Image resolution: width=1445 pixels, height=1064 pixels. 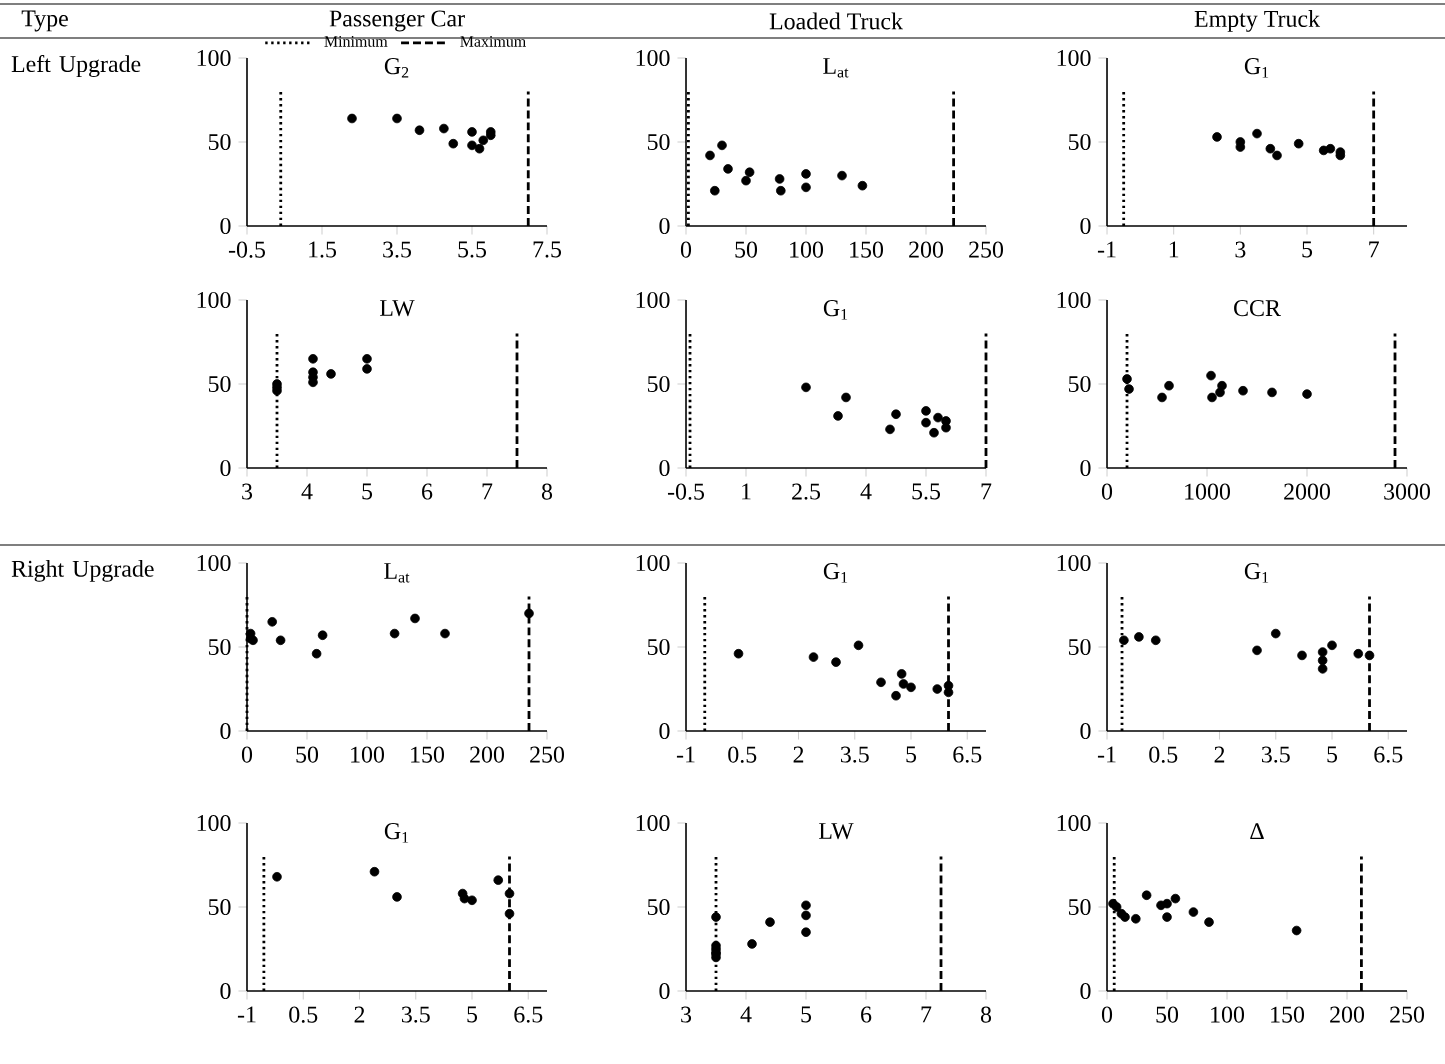 What do you see at coordinates (926, 249) in the screenshot?
I see `x-tick-label: 200` at bounding box center [926, 249].